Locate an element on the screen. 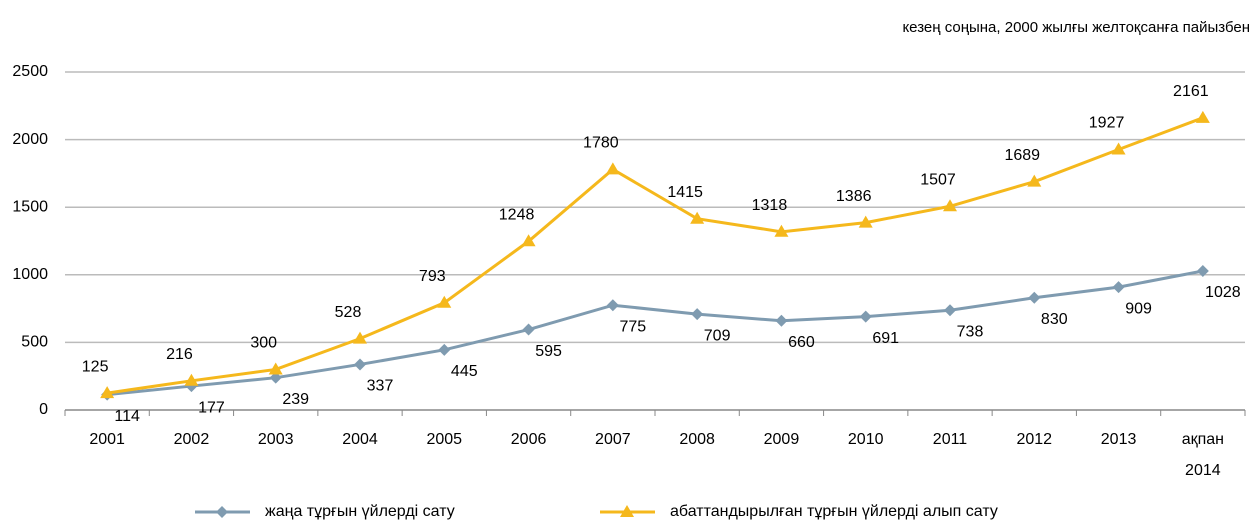  x-tick-label: 2001 is located at coordinates (107, 439).